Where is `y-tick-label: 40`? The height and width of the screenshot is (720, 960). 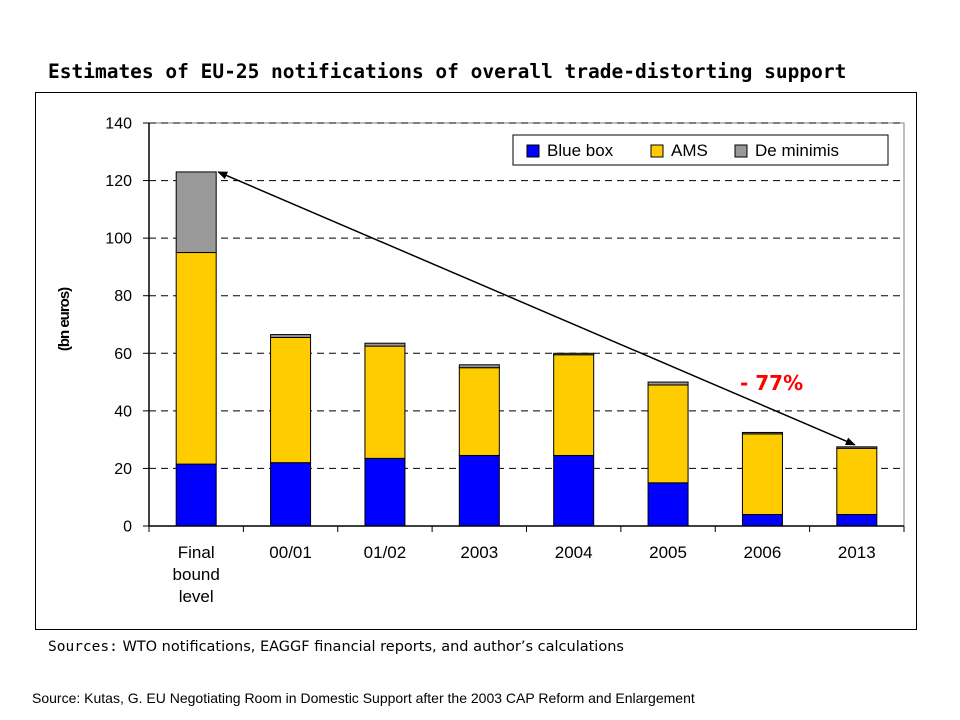
y-tick-label: 40 is located at coordinates (123, 411).